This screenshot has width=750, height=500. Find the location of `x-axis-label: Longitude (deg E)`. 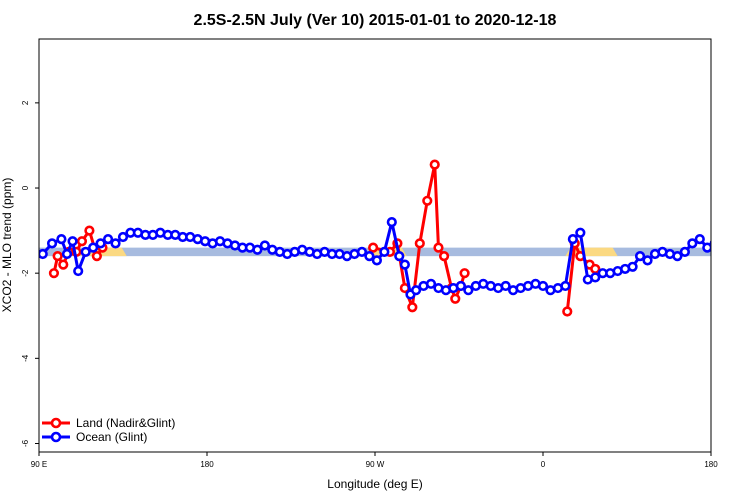

x-axis-label: Longitude (deg E) is located at coordinates (374, 484).